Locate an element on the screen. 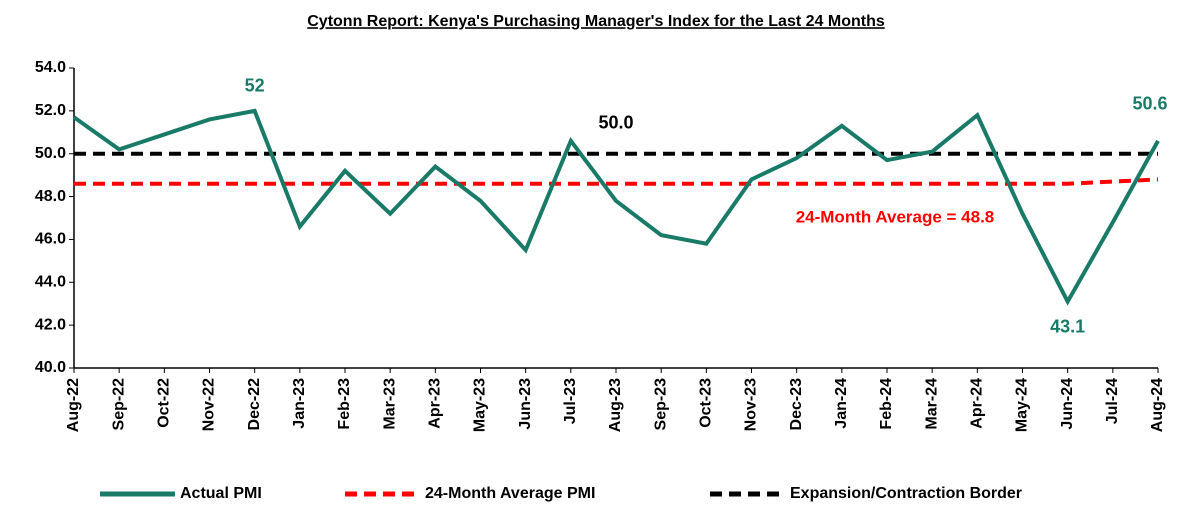 The width and height of the screenshot is (1192, 506). annotation: 24-Month Average = 48.8 is located at coordinates (895, 216).